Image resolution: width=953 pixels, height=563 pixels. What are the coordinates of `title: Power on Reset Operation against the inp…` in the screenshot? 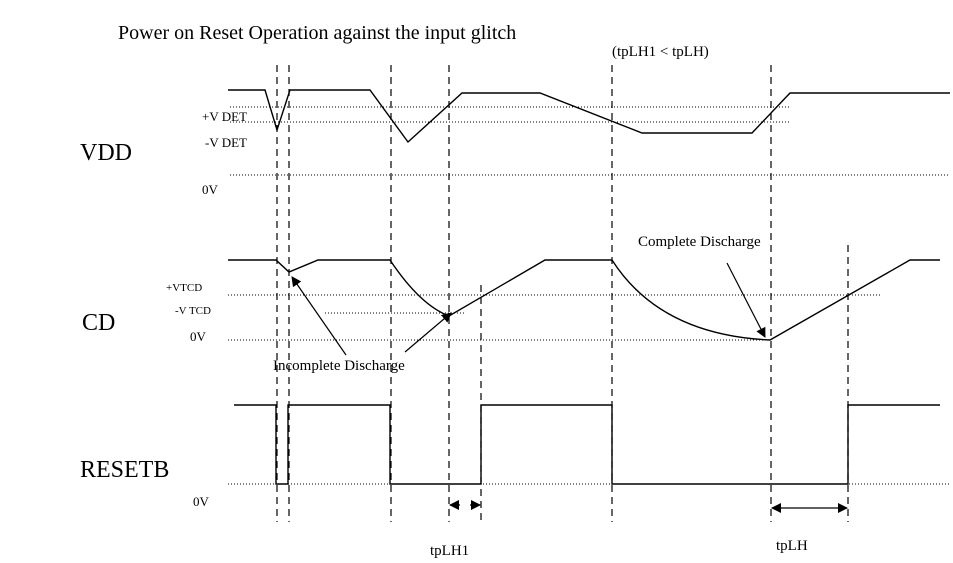 It's located at (317, 33).